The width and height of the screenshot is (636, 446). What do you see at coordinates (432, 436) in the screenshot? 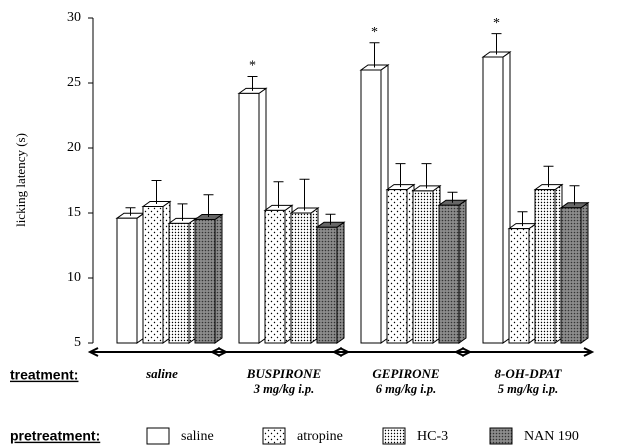
I see `legend-label: HC-3` at bounding box center [432, 436].